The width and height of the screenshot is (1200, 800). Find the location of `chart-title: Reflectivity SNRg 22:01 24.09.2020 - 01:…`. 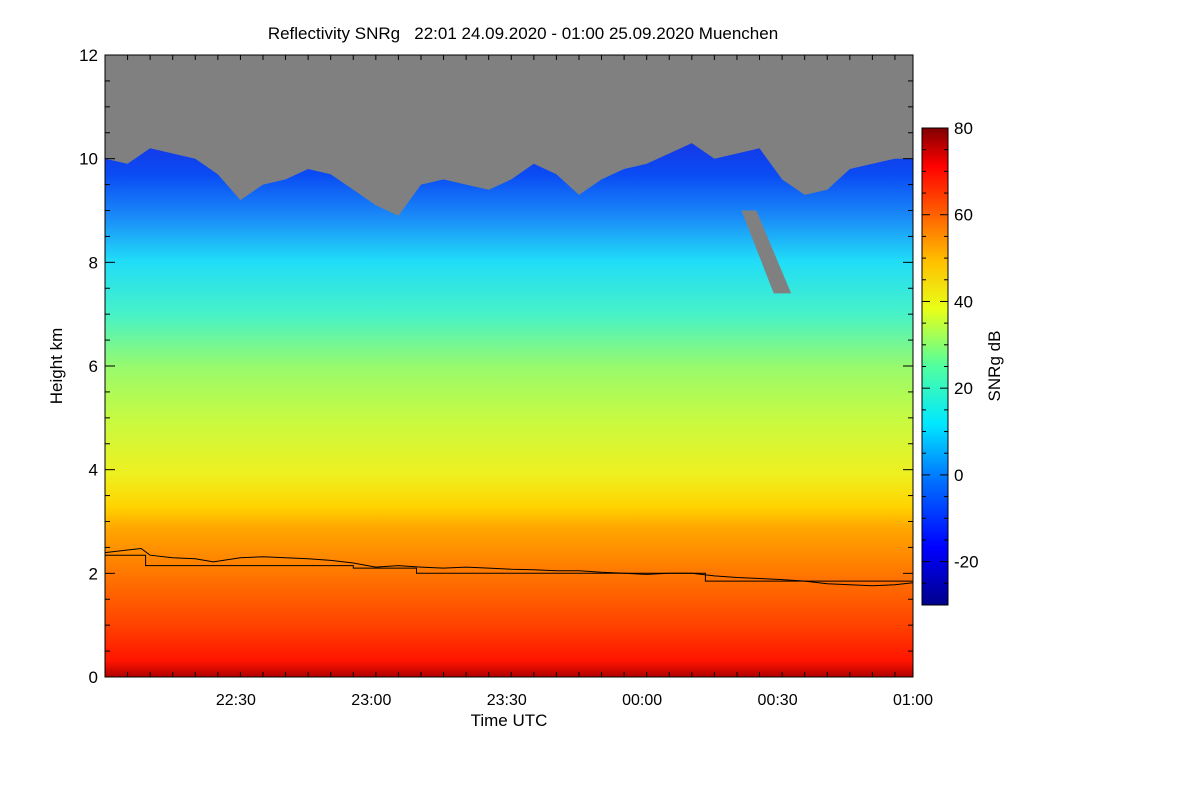

chart-title: Reflectivity SNRg 22:01 24.09.2020 - 01:… is located at coordinates (523, 33).